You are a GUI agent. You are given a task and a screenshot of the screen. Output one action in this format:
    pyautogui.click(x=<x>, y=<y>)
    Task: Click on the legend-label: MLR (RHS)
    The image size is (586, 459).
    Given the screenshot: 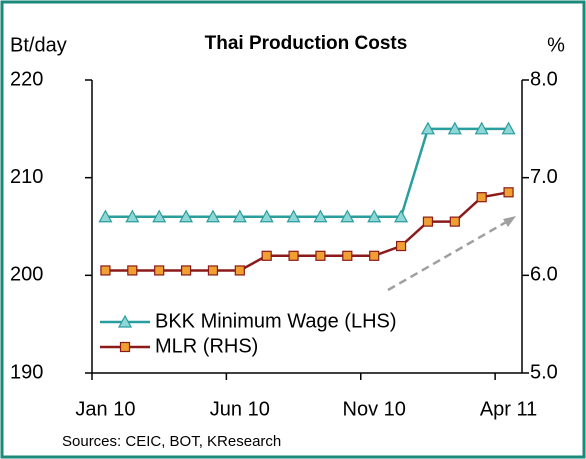 What is the action you would take?
    pyautogui.click(x=206, y=346)
    